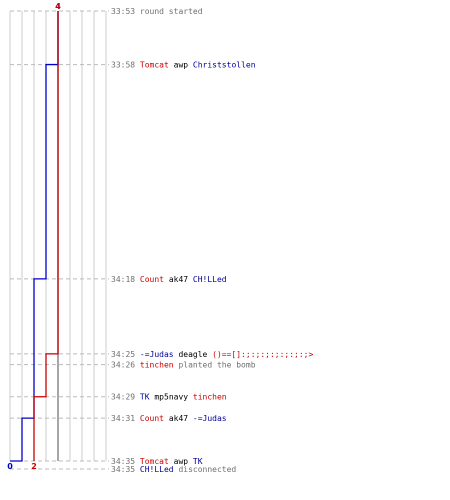 Image resolution: width=450 pixels, height=500 pixels. I want to click on event-row-0: 33:53 round started, so click(157, 11).